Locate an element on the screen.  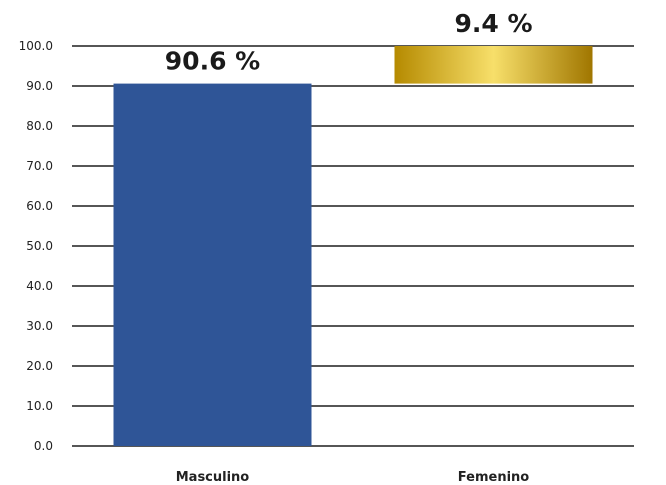
y-tick-label: 90.0 is located at coordinates (39, 86).